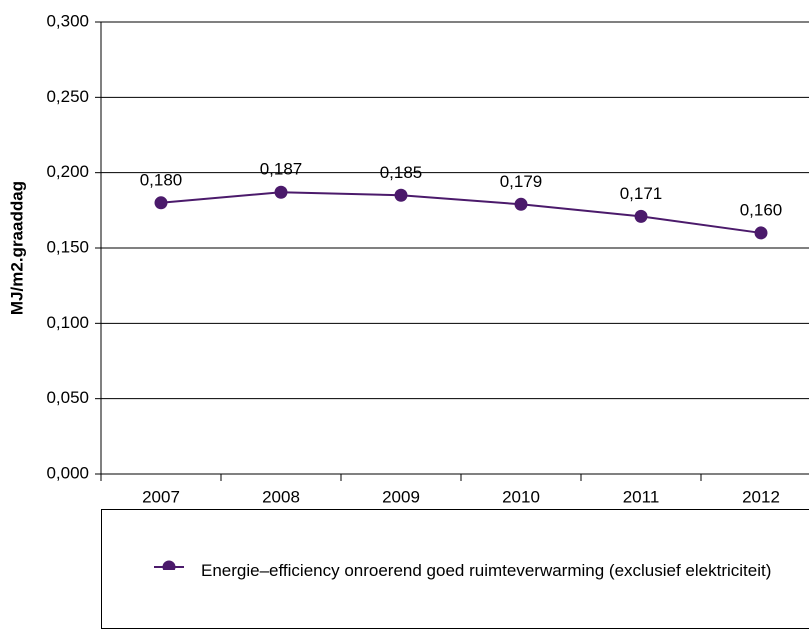  I want to click on data-label: 0,160, so click(761, 209).